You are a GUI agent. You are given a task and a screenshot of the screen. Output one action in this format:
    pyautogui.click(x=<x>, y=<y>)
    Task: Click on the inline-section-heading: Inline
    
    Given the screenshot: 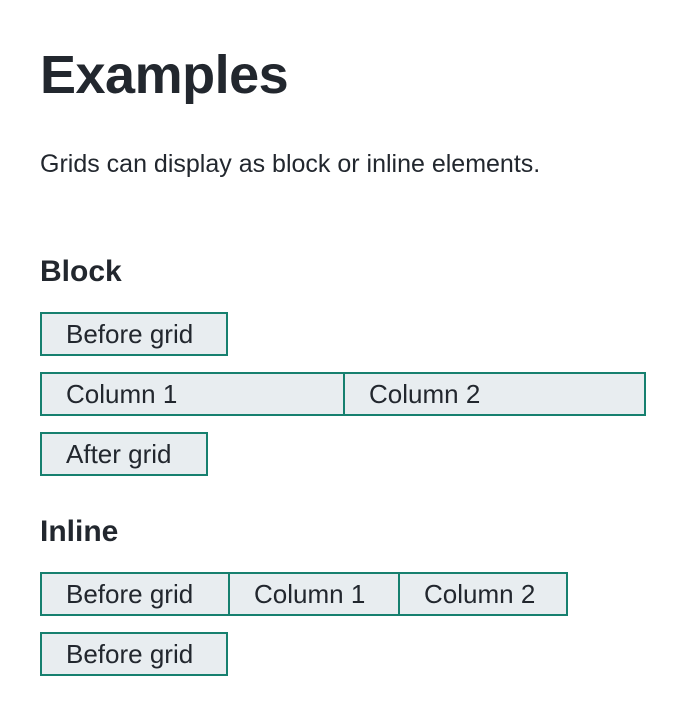 What is the action you would take?
    pyautogui.click(x=79, y=531)
    